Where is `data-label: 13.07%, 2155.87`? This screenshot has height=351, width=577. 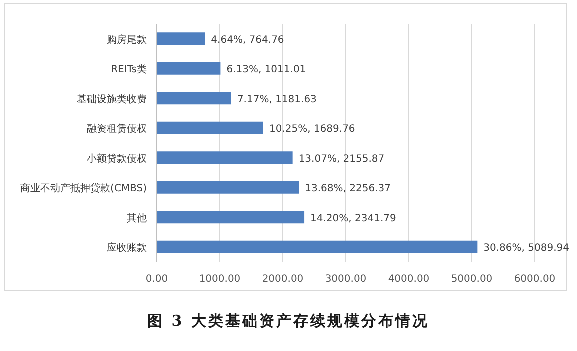 data-label: 13.07%, 2155.87 is located at coordinates (341, 159).